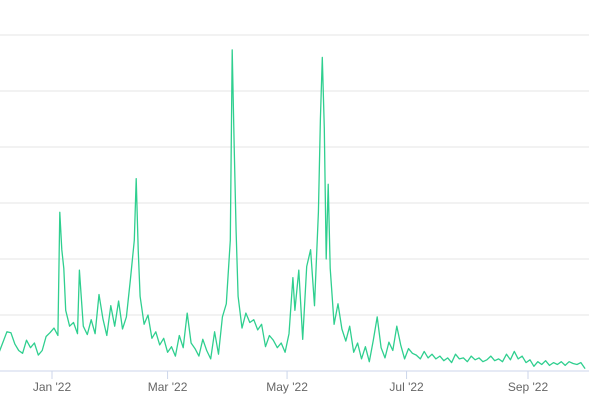  I want to click on x-axis, so click(294, 374).